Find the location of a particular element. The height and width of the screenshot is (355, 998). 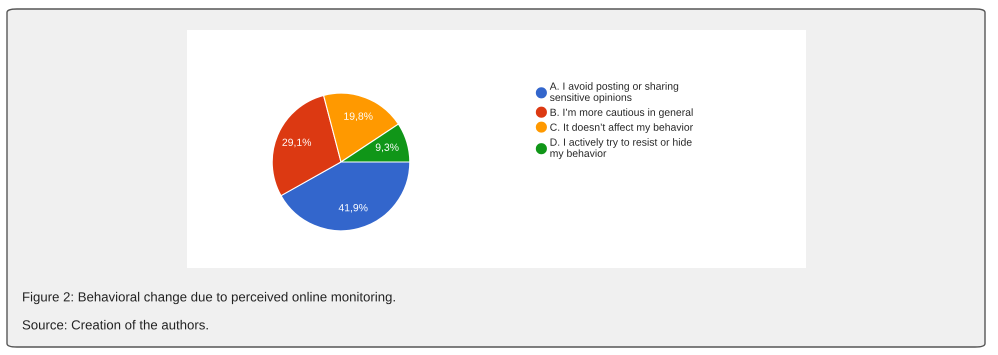

legend-label: D. I actively try to resist or hide my behavior is located at coordinates (621, 149).